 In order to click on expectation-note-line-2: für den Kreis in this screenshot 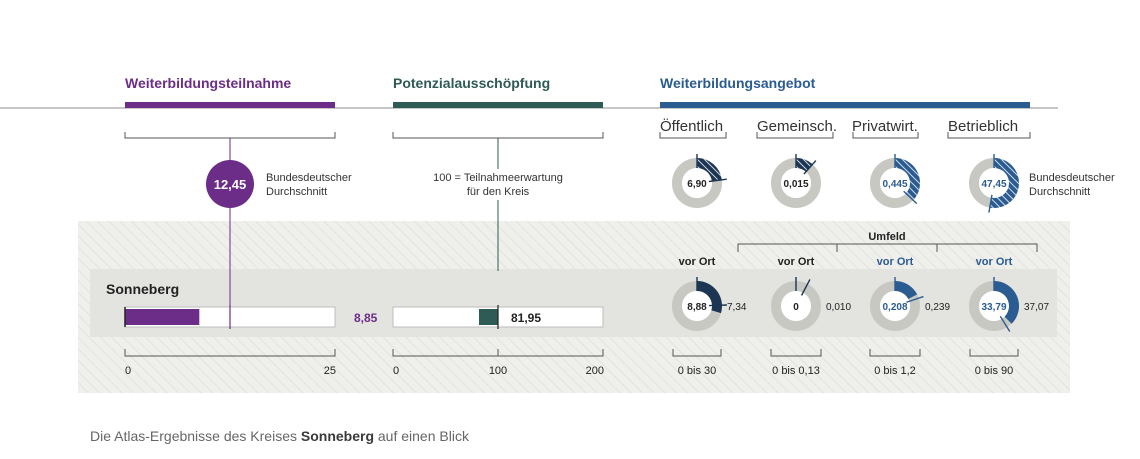, I will do `click(498, 192)`.